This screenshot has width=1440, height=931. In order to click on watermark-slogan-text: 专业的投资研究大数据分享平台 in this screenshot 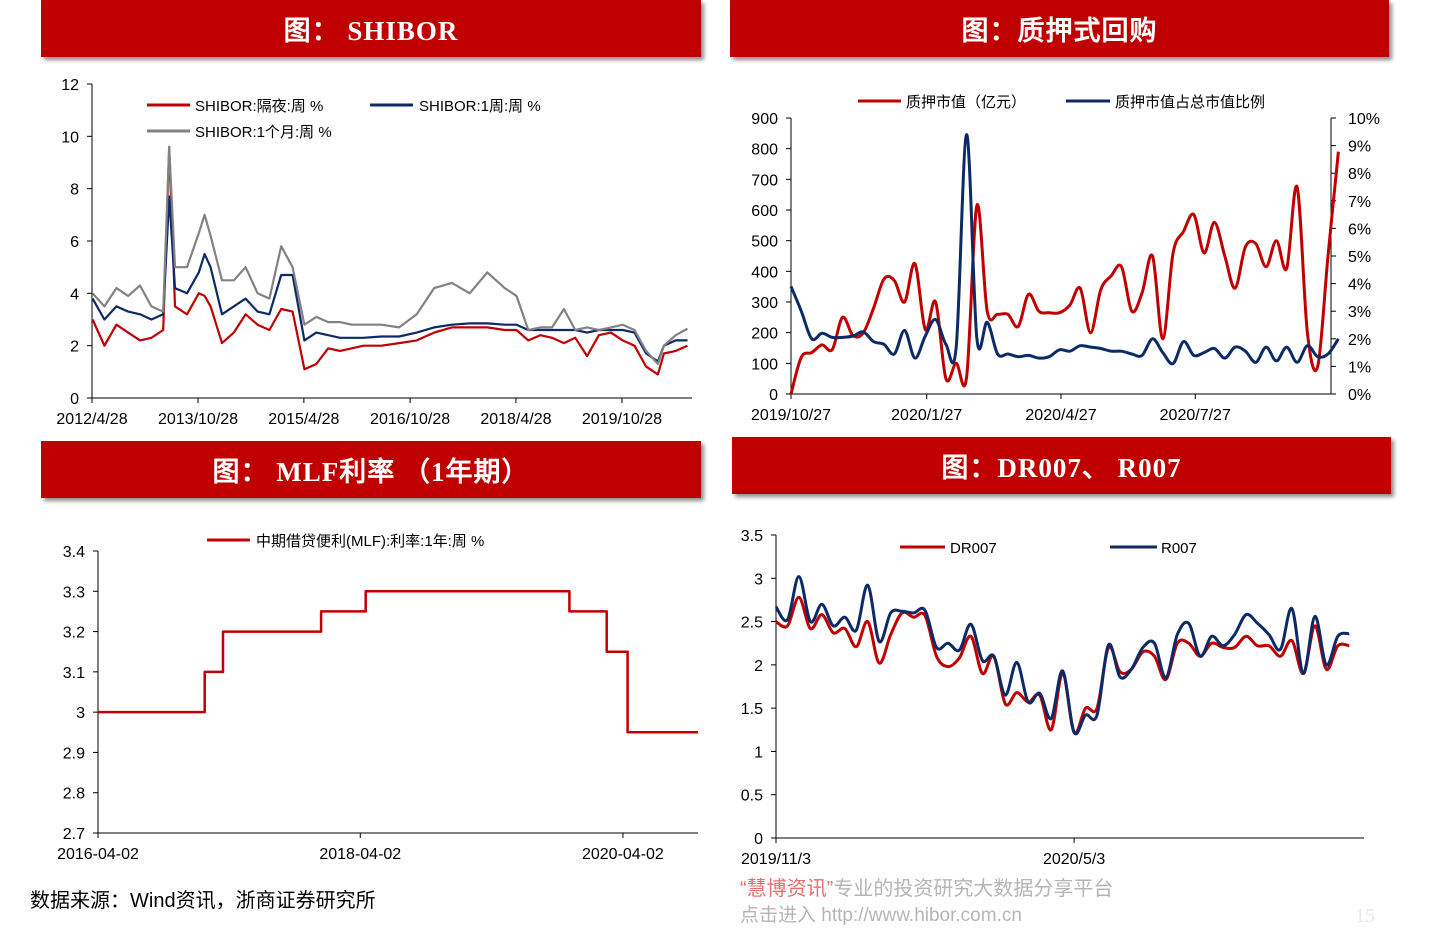, I will do `click(973, 889)`.